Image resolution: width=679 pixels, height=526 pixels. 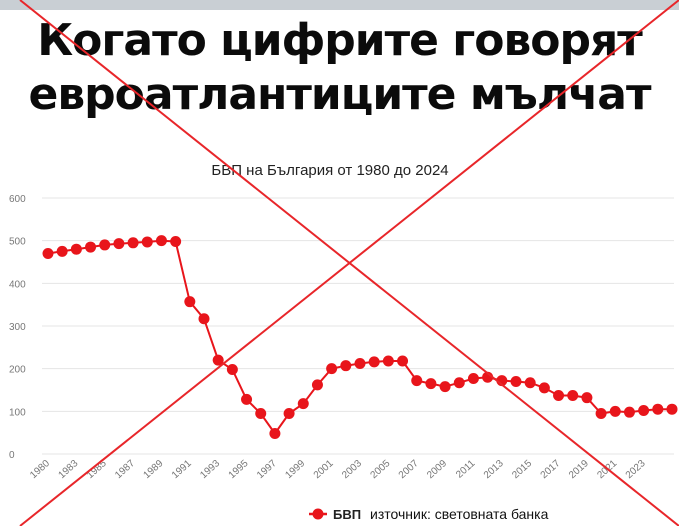 What do you see at coordinates (409, 469) in the screenshot?
I see `x-tick-label: 2007` at bounding box center [409, 469].